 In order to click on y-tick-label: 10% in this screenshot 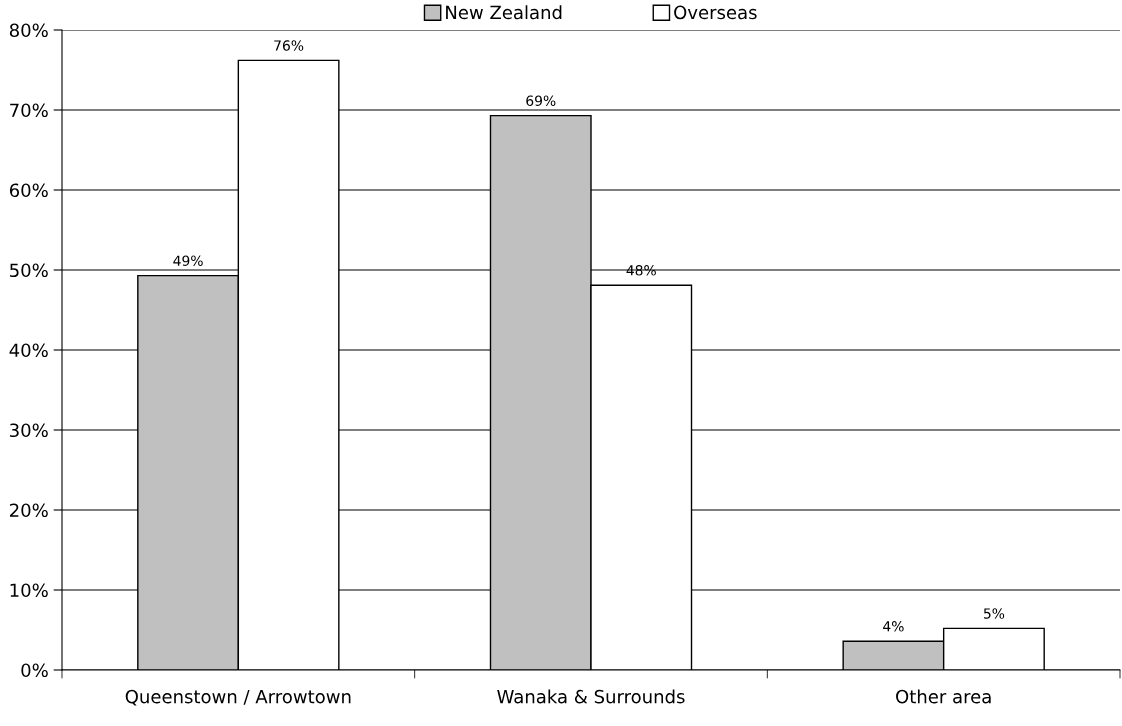, I will do `click(29, 590)`.